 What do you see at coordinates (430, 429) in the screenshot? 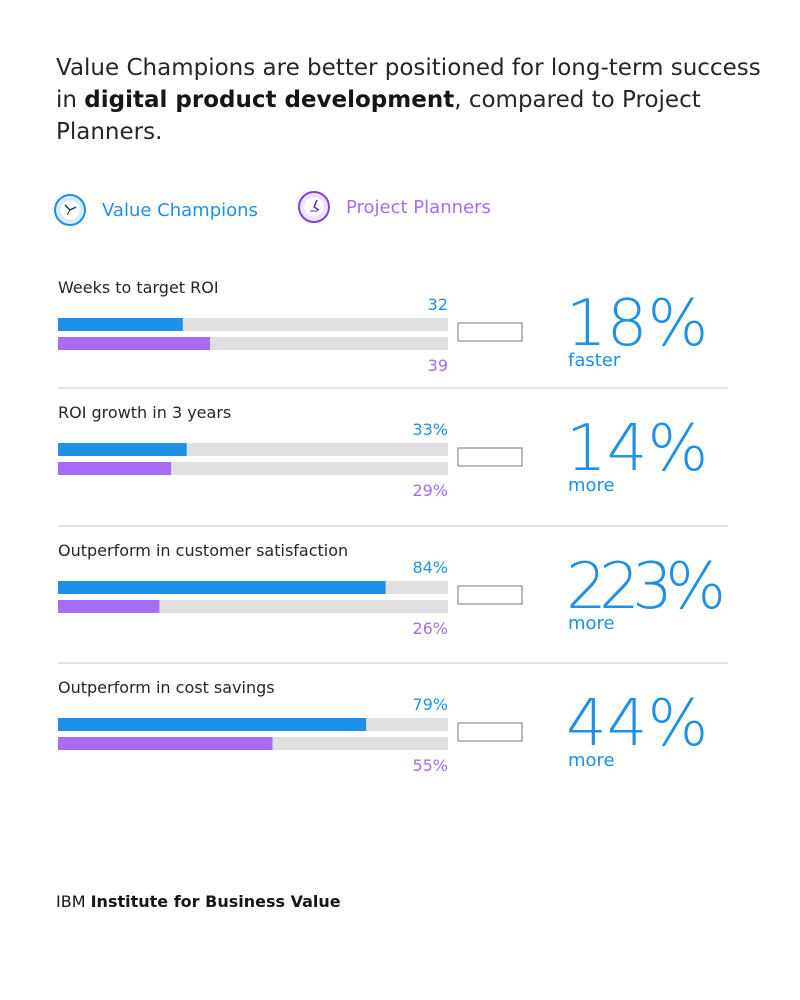
I see `value-label-champions: 33%` at bounding box center [430, 429].